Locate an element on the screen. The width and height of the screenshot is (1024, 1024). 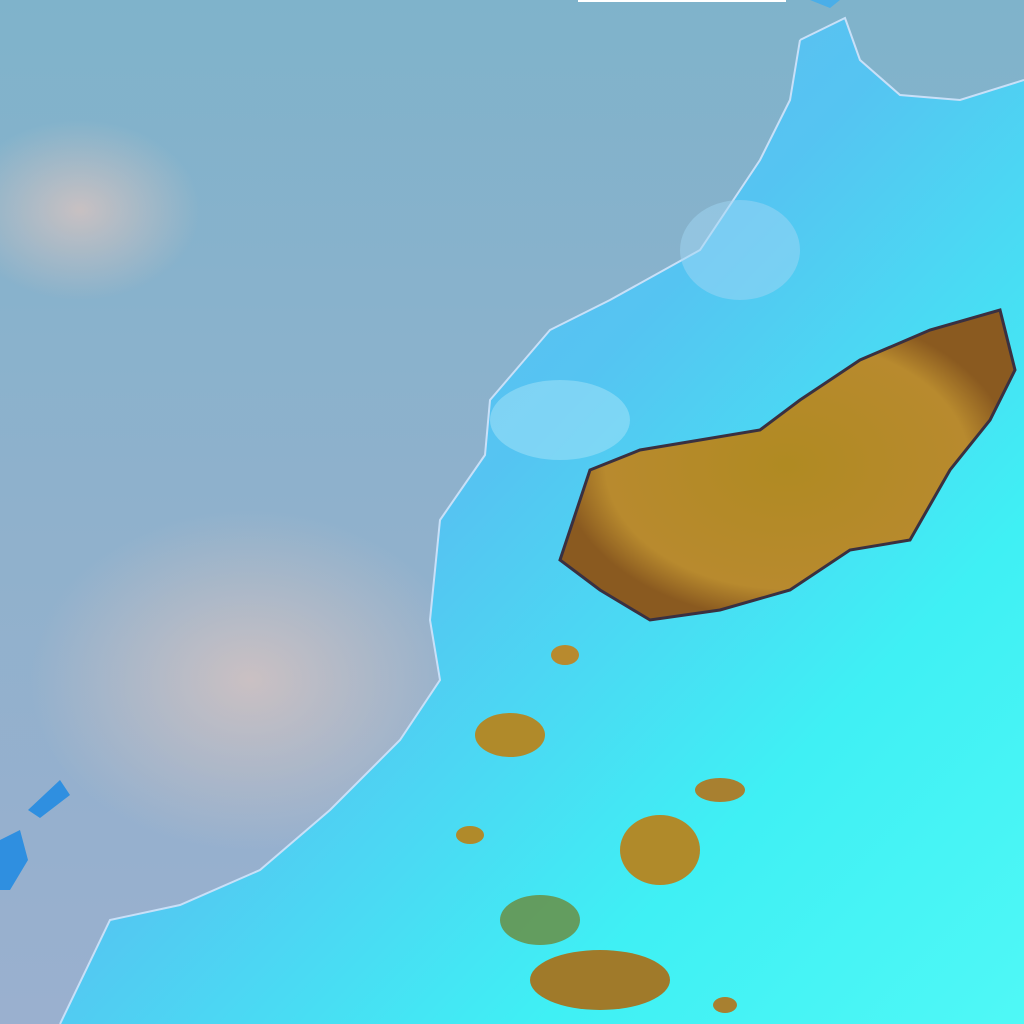
top-bar is located at coordinates (682, 1).